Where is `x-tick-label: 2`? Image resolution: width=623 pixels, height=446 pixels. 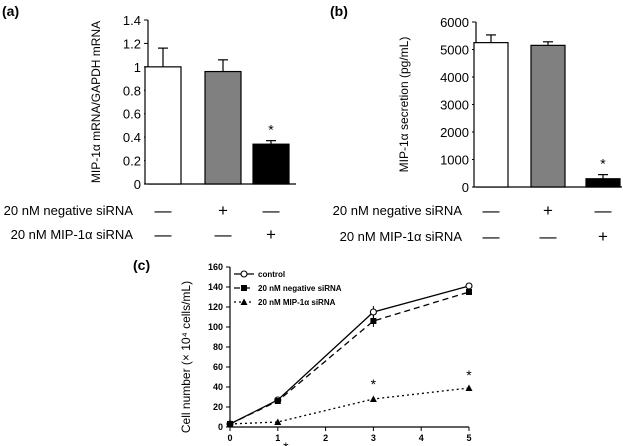 x-tick-label: 2 is located at coordinates (325, 438).